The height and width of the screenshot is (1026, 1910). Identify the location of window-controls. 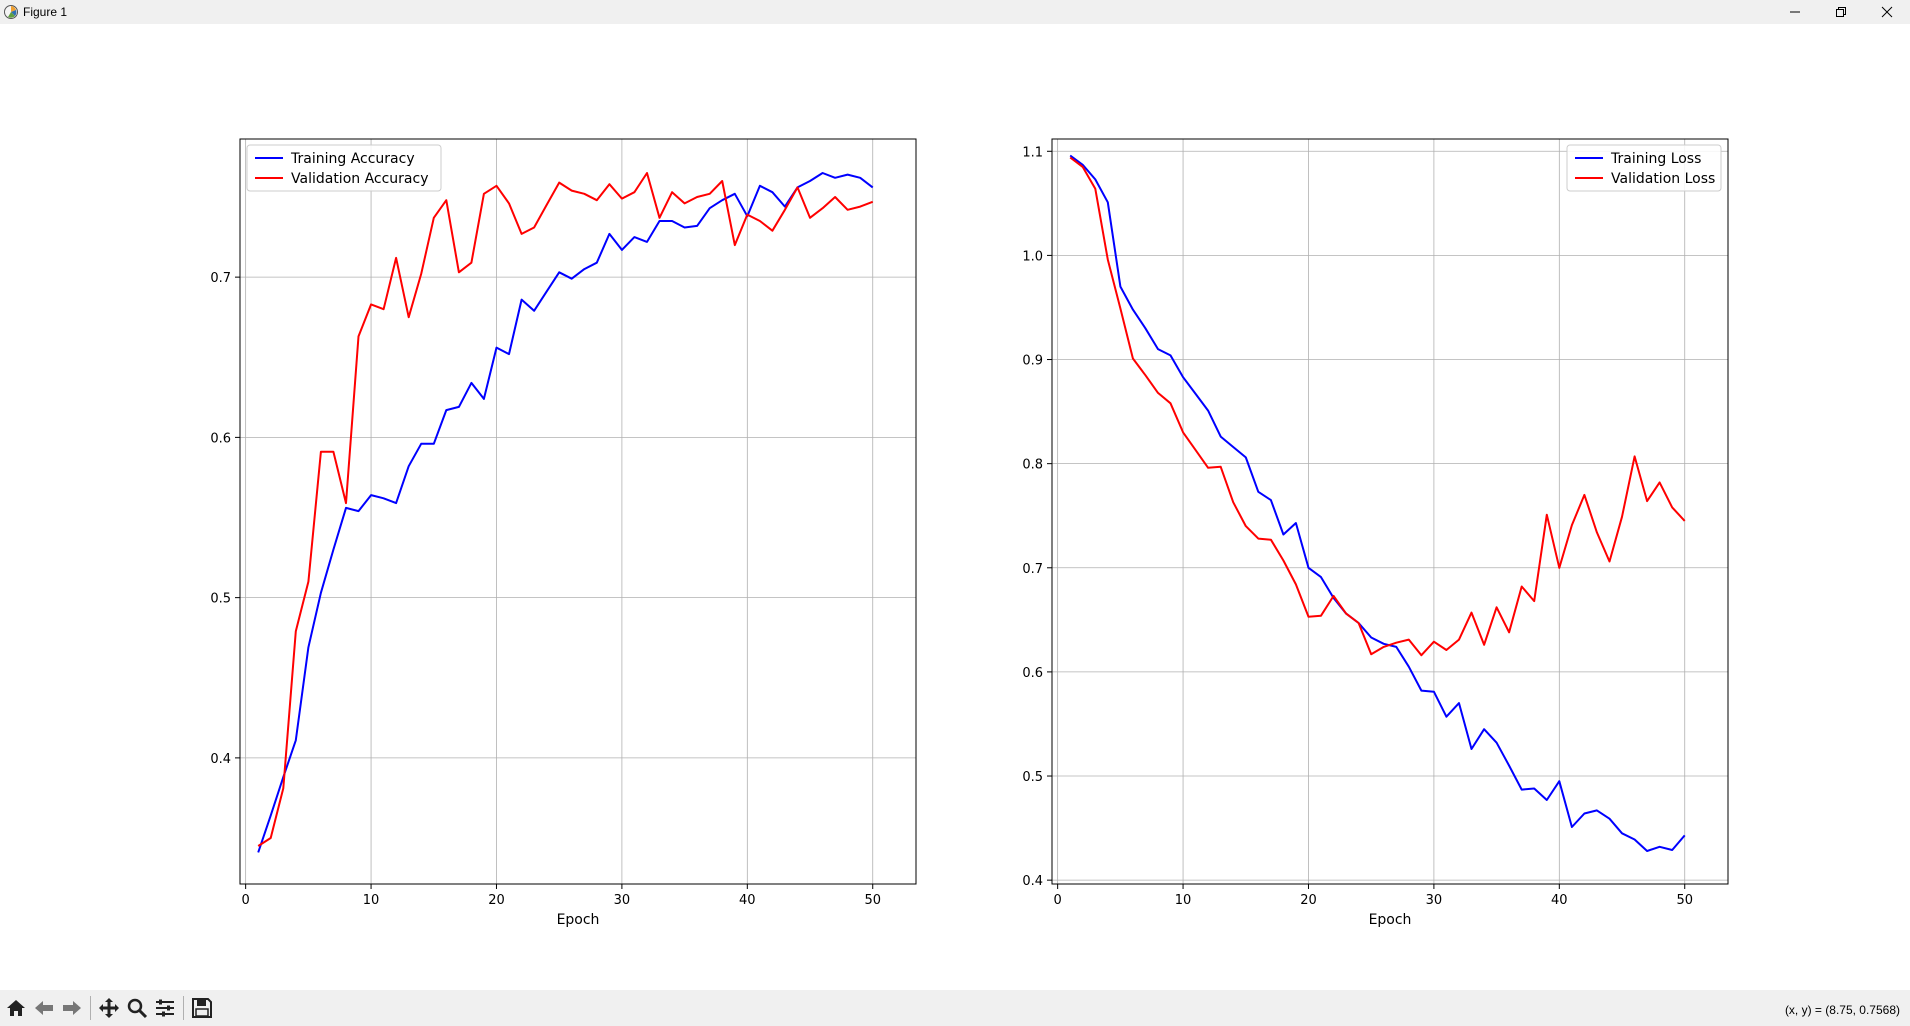
(1841, 12).